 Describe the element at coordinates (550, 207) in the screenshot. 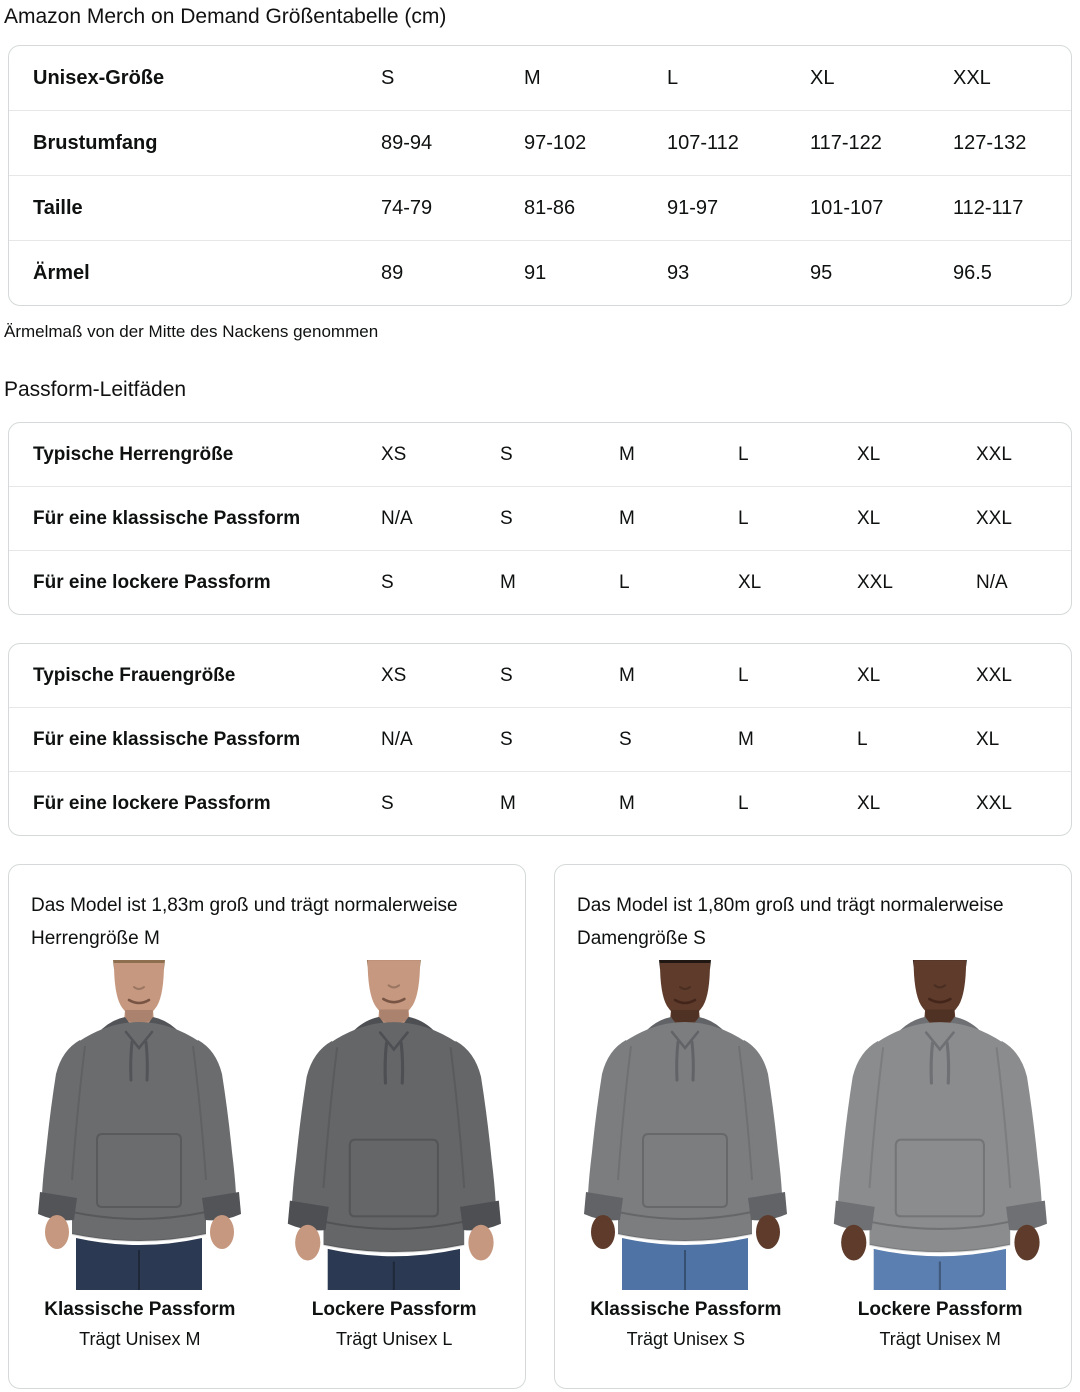

I see `size-cell: 81-86` at that location.